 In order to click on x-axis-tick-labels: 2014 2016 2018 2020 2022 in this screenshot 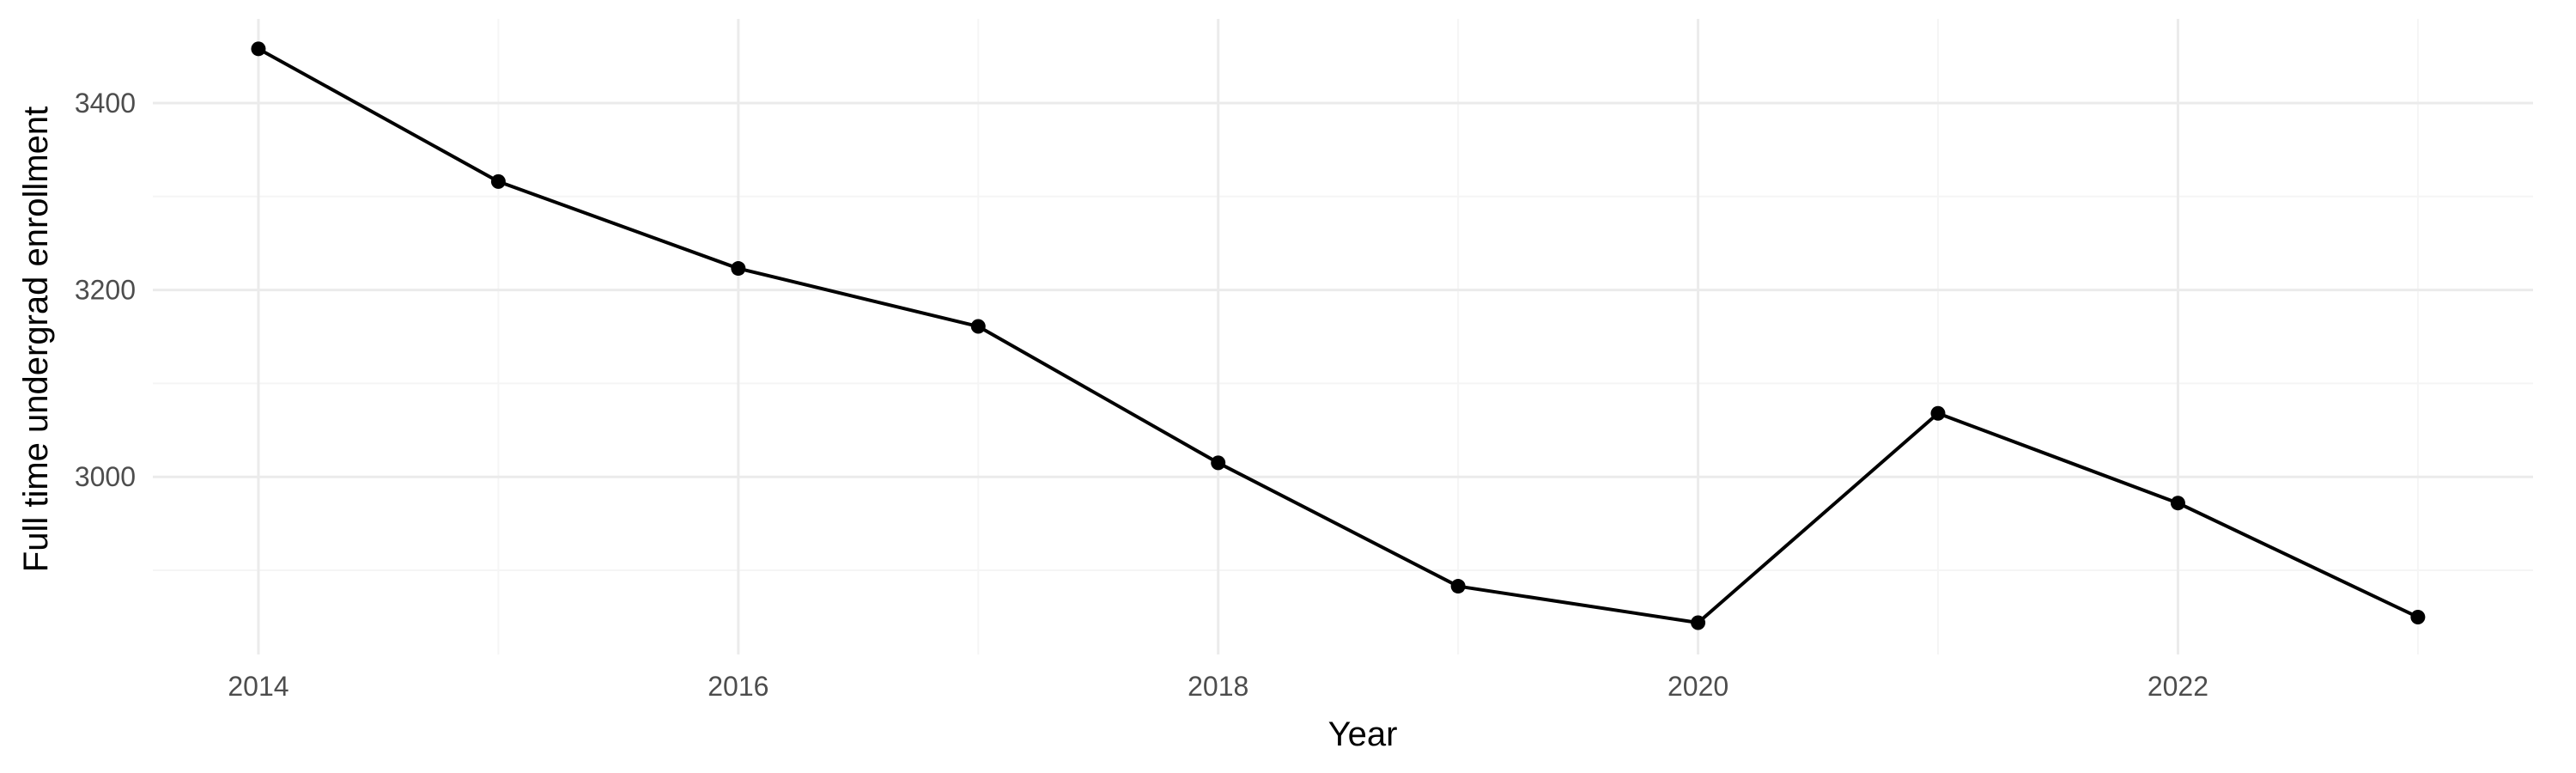, I will do `click(1218, 686)`.